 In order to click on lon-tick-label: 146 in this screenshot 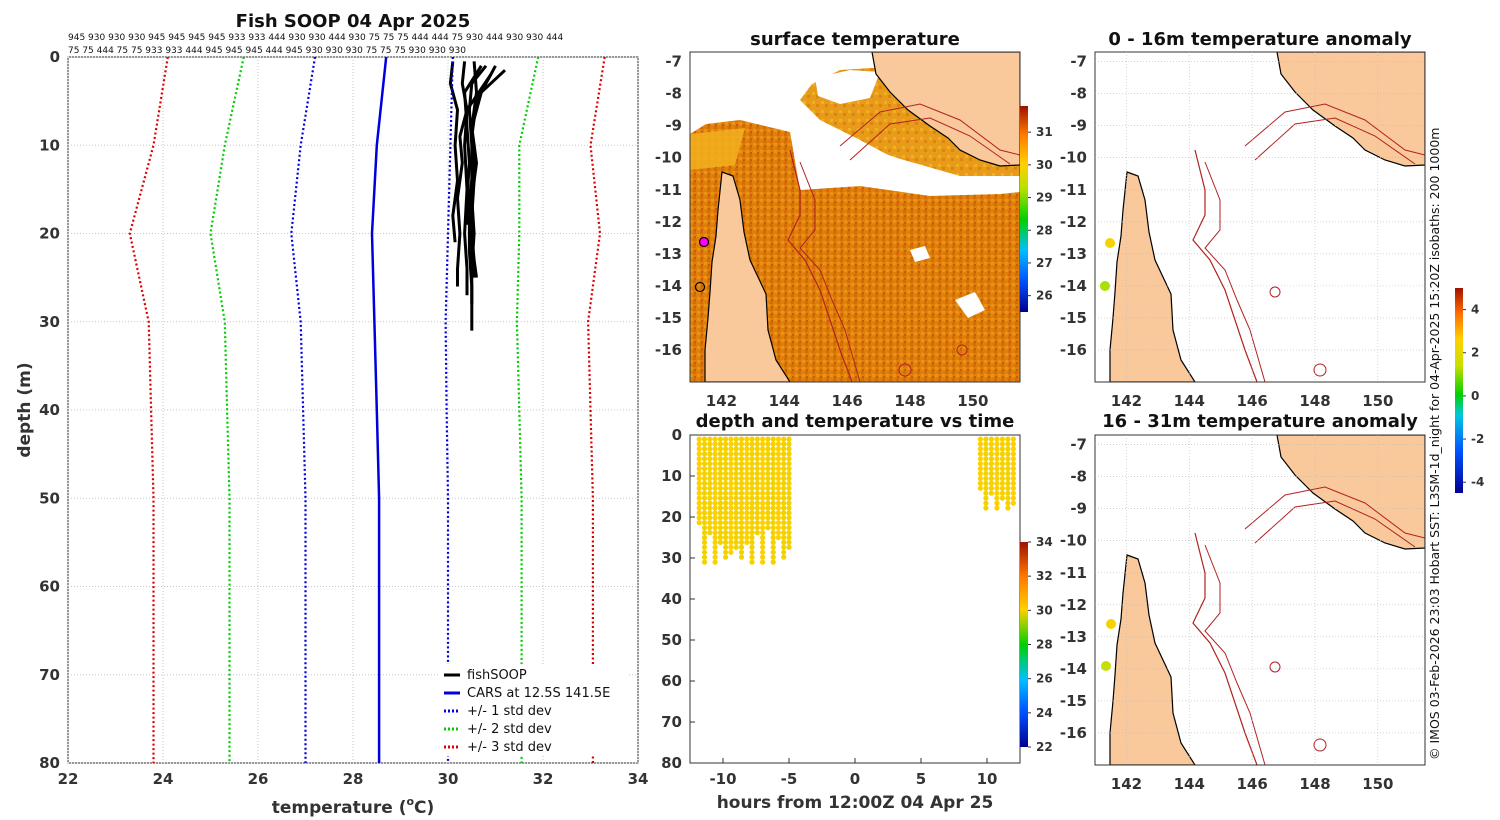, I will do `click(1251, 401)`.